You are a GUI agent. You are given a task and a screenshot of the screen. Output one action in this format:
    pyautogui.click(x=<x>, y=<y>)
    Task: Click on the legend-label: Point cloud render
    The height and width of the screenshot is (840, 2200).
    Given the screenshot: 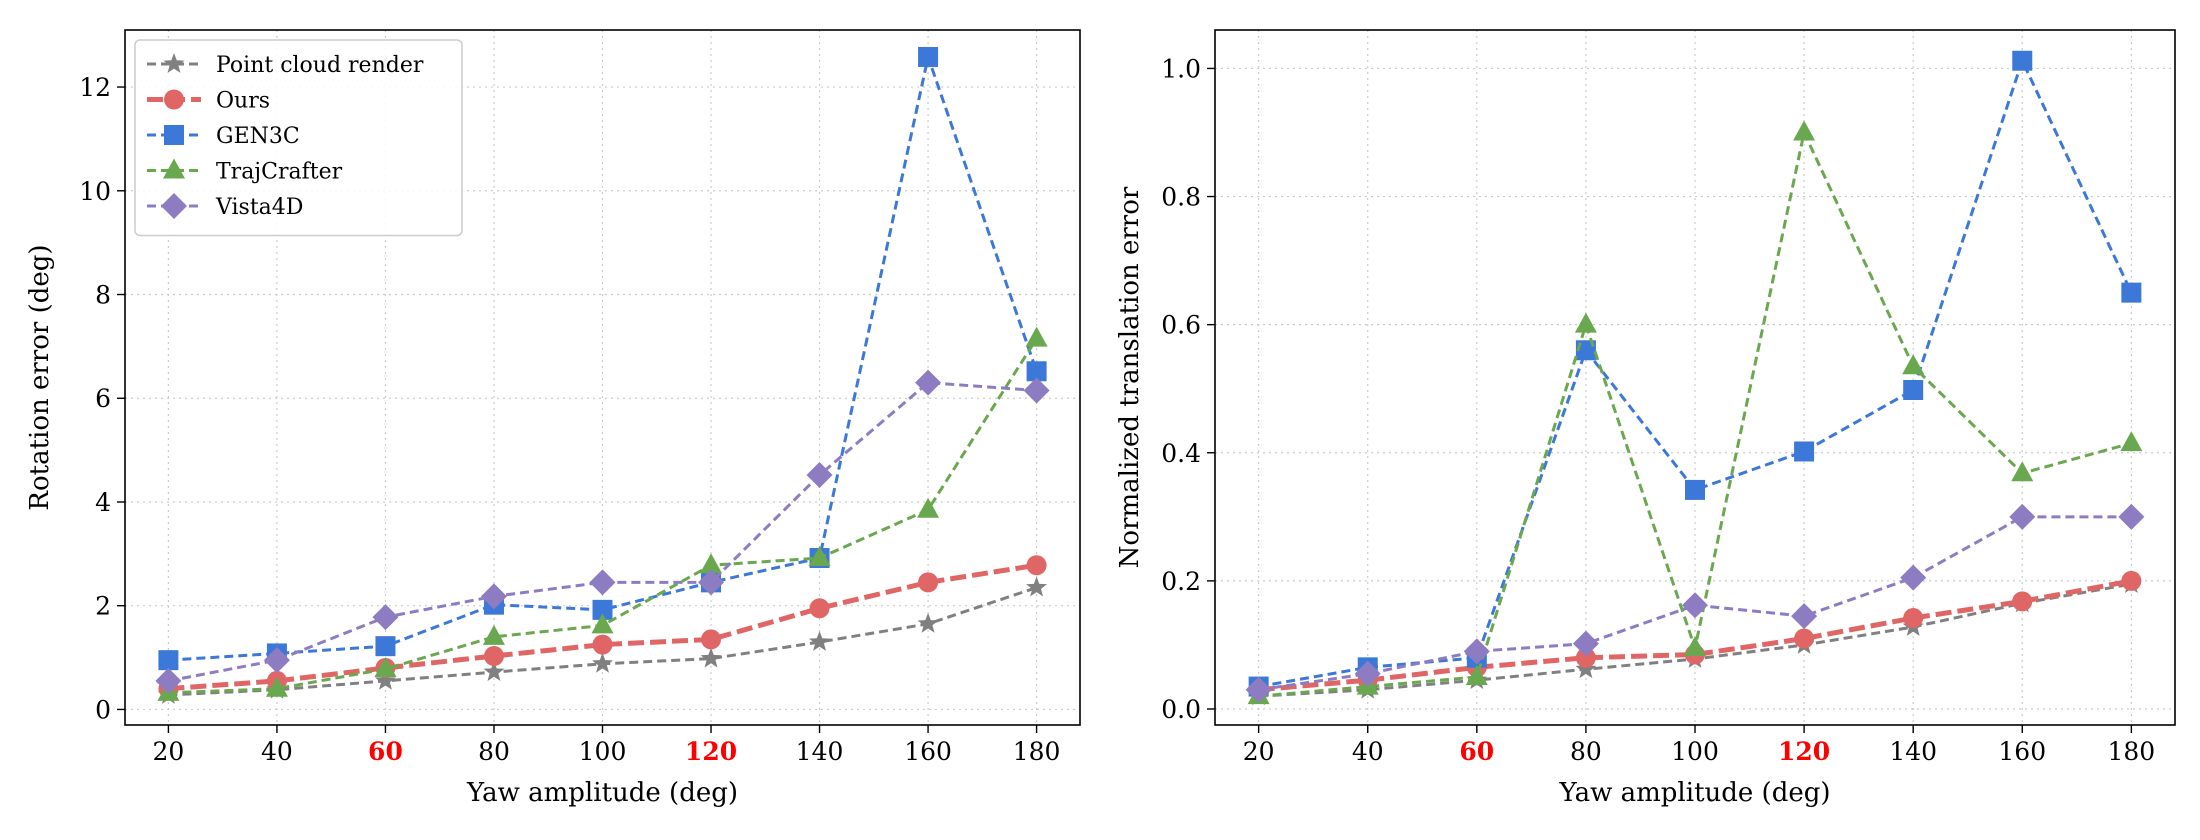 What is the action you would take?
    pyautogui.click(x=320, y=65)
    